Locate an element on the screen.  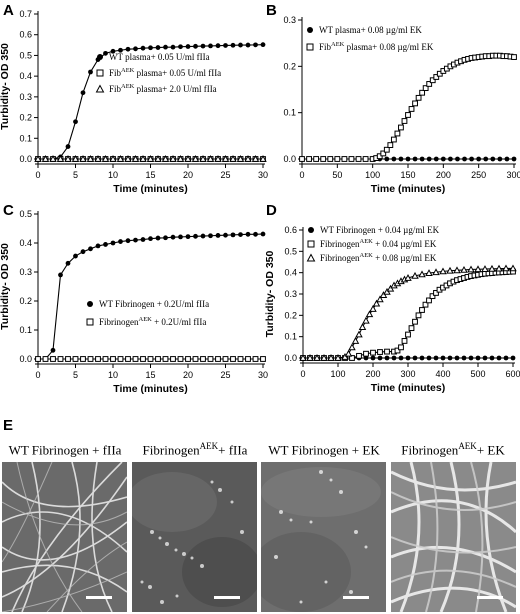
x-tick-label: 10 is located at coordinates (113, 175).